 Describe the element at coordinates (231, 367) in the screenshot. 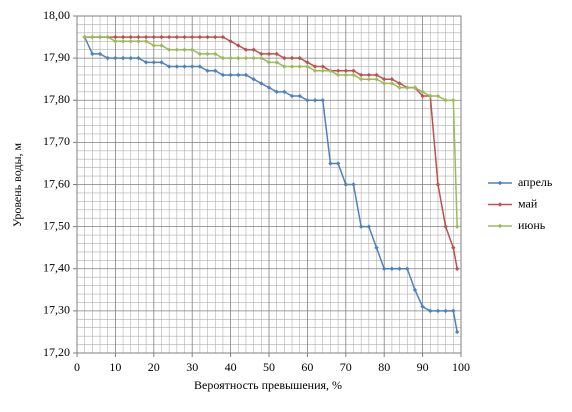

I see `x-tick-label: 40` at that location.